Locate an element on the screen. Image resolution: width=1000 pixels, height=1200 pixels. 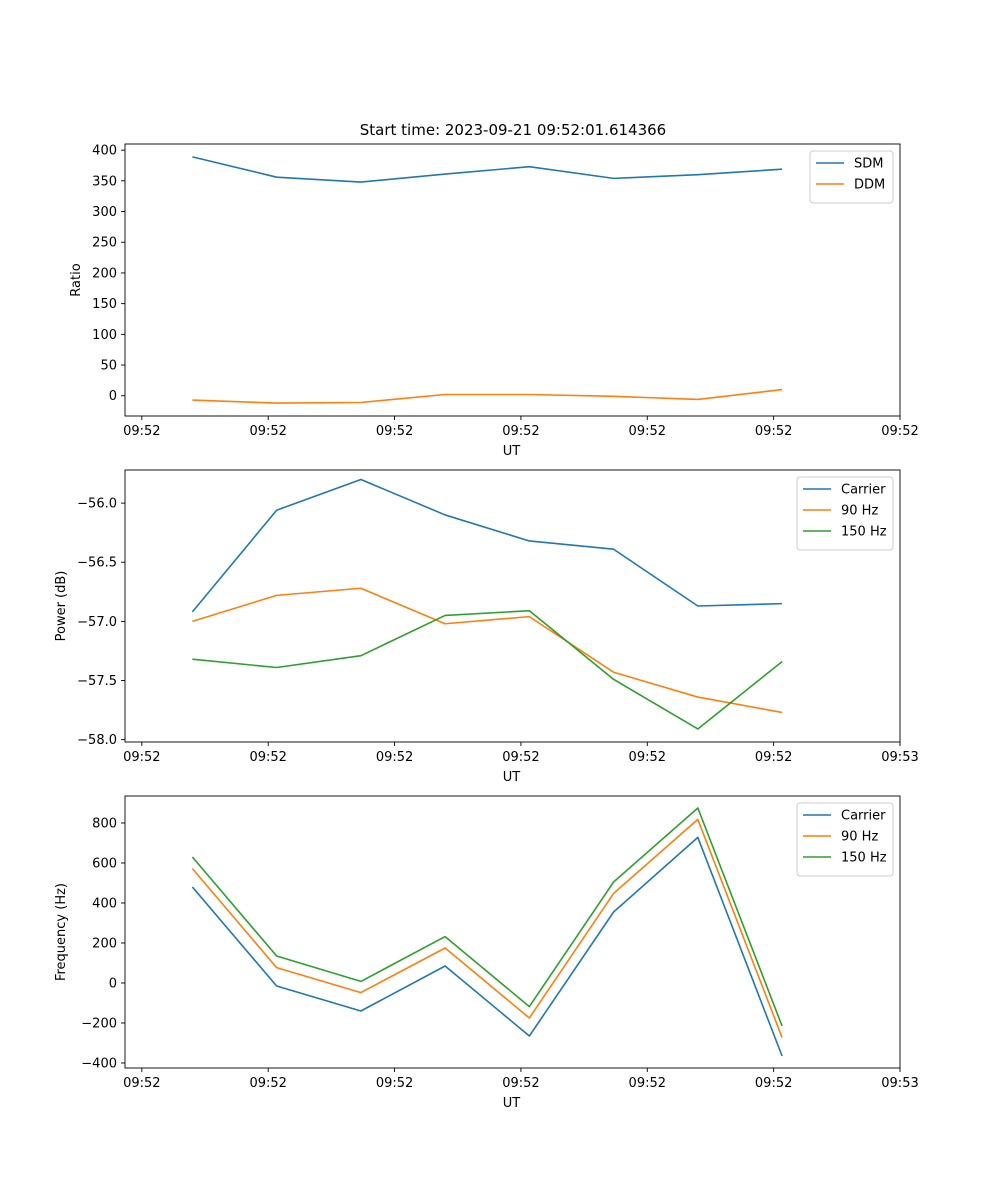
ratio-y-tick-label: 50 is located at coordinates (108, 366).